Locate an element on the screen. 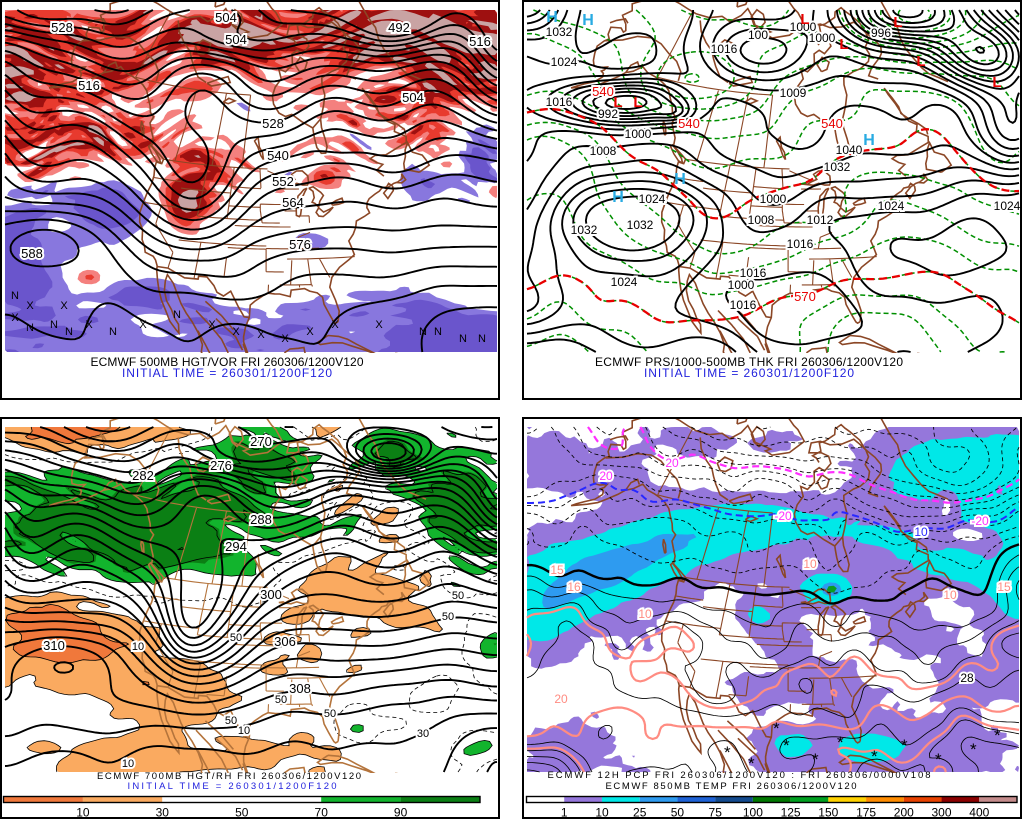 The width and height of the screenshot is (1024, 819). svg-text: 100 is located at coordinates (753, 812).